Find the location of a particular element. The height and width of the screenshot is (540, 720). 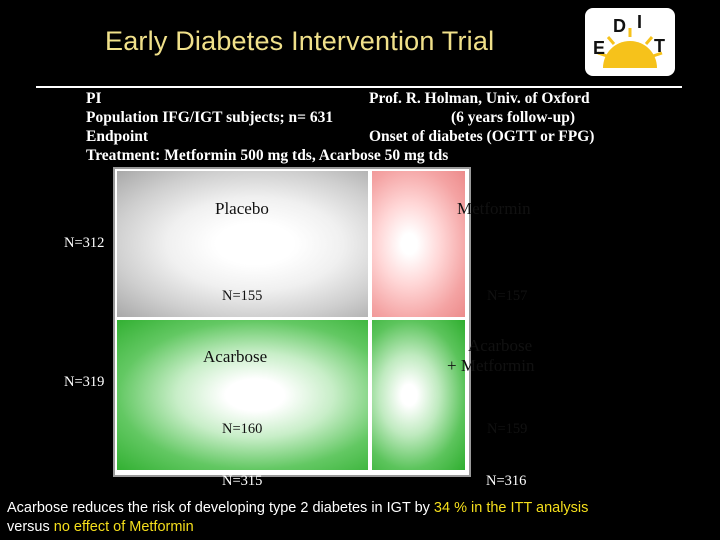

info-value: (6 years follow-up) is located at coordinates (513, 117).